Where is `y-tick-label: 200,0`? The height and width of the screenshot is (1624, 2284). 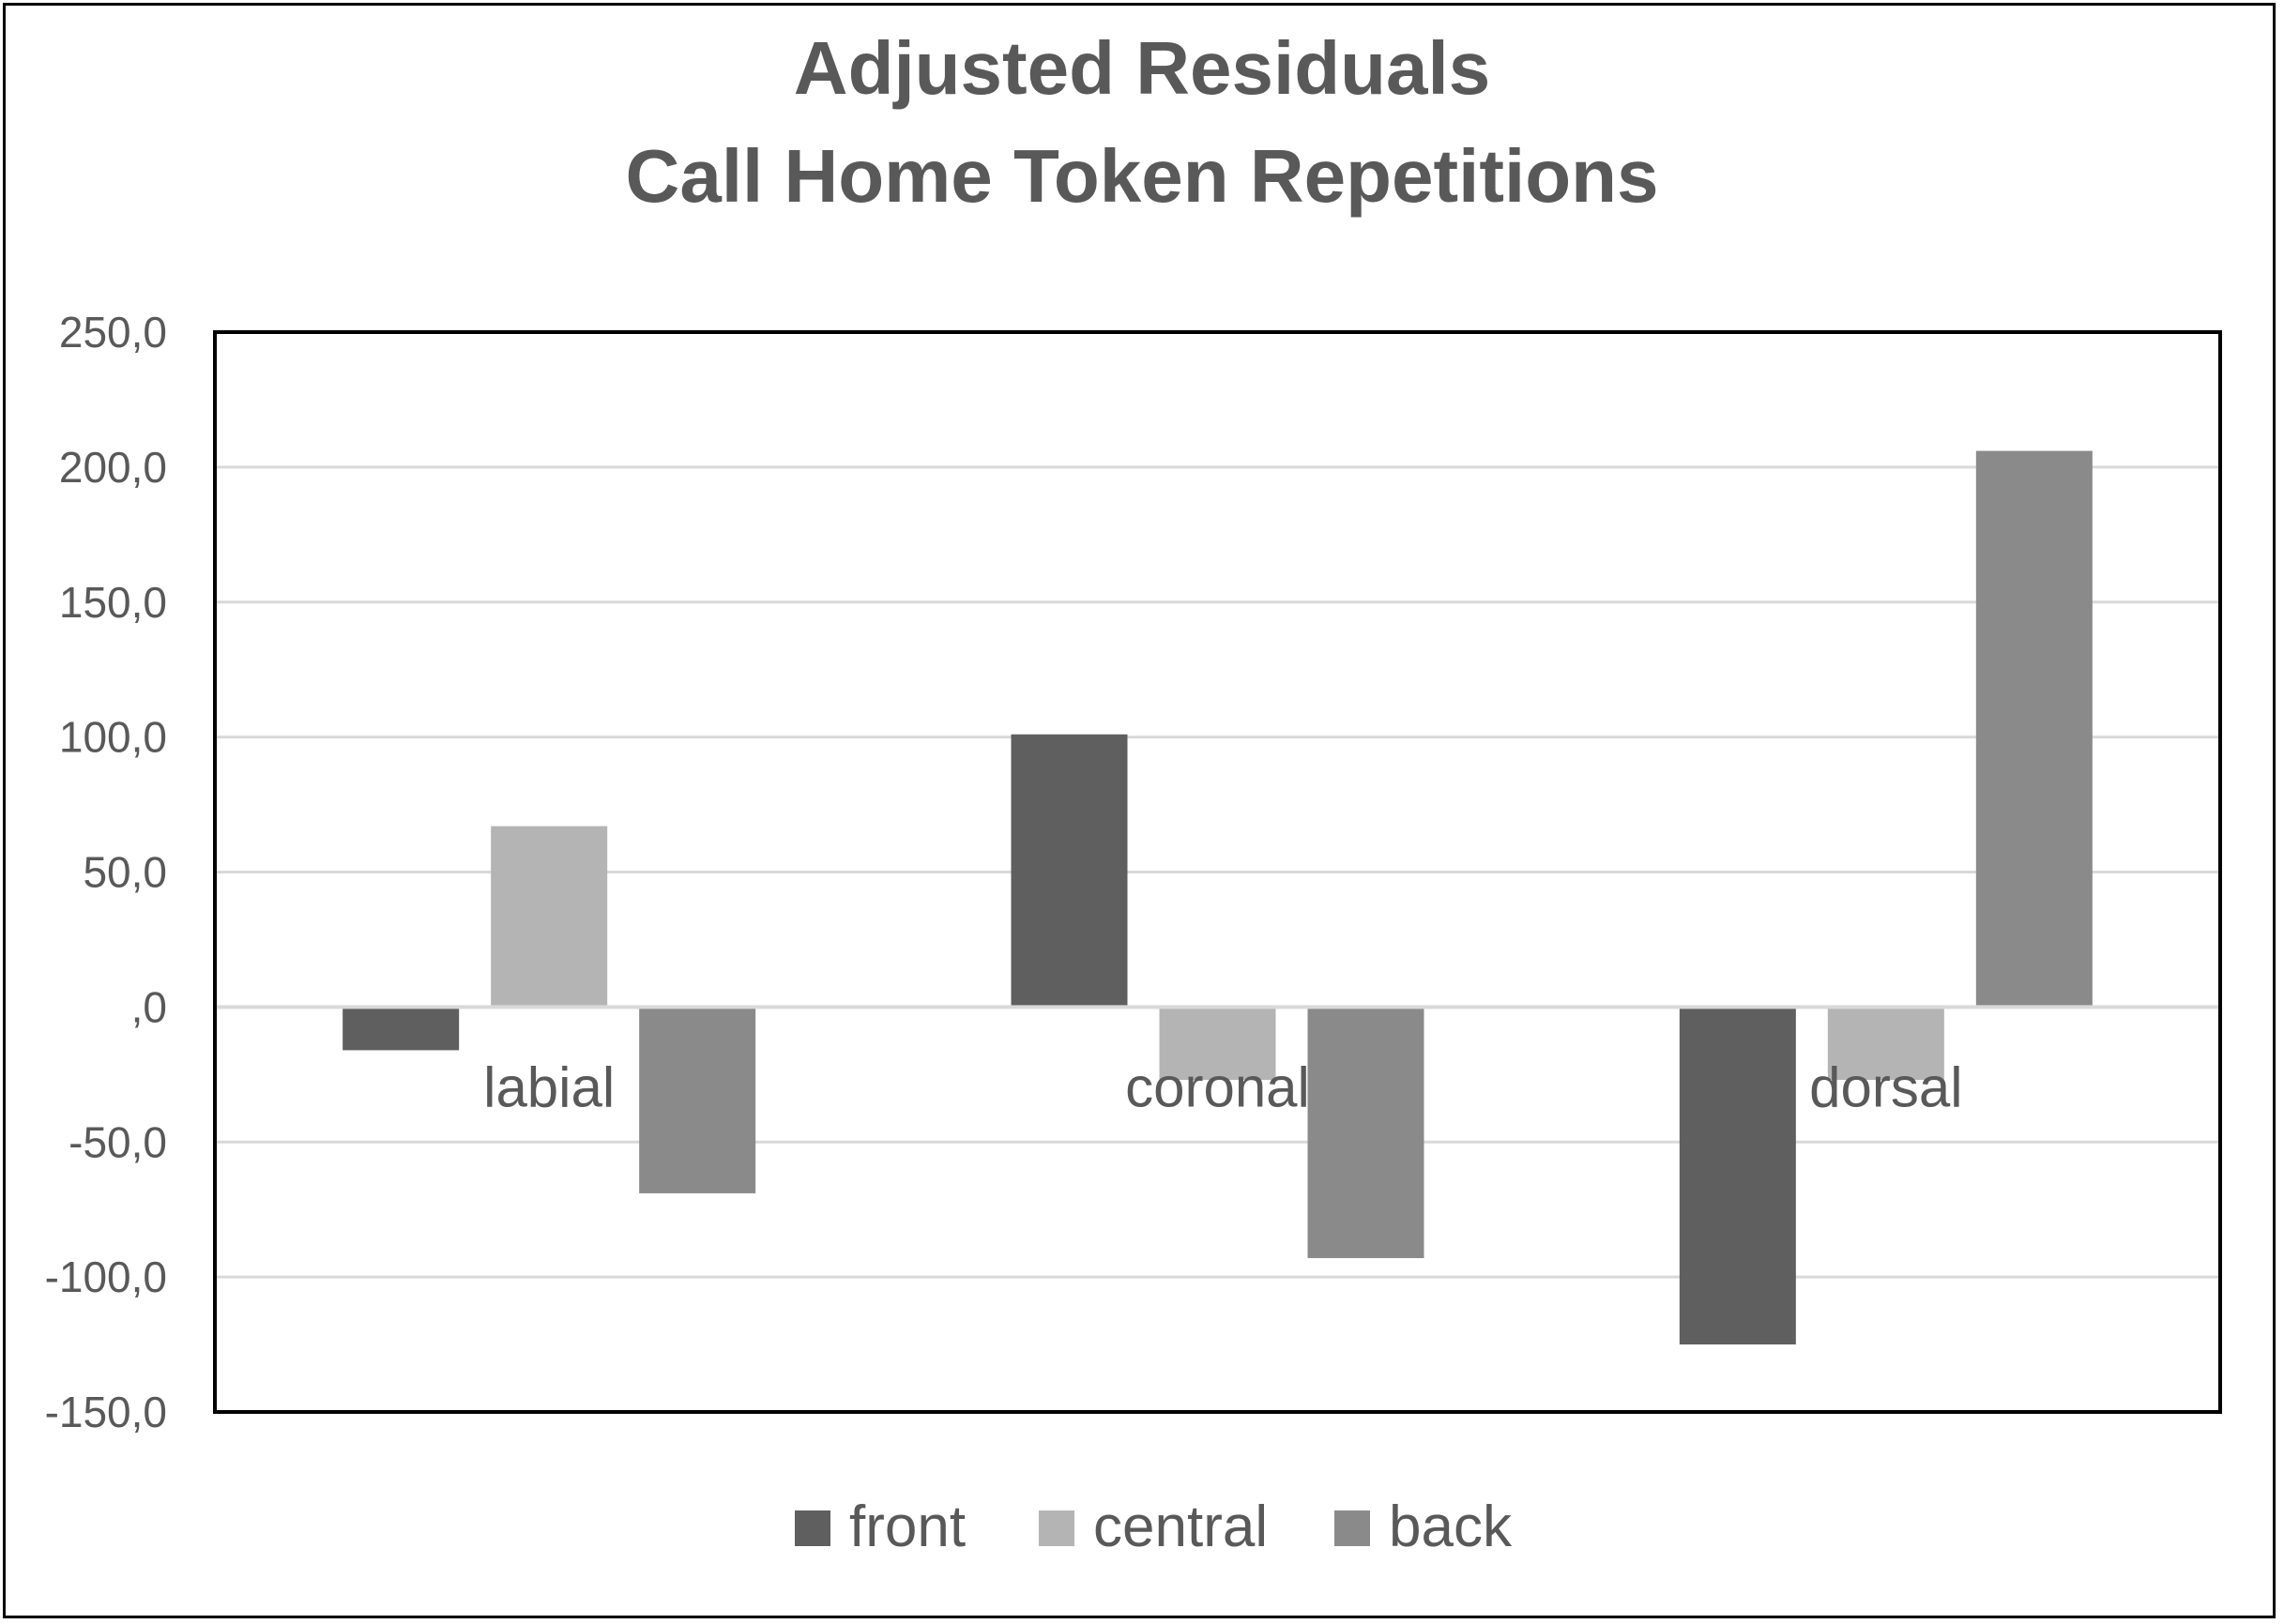 y-tick-label: 200,0 is located at coordinates (113, 468).